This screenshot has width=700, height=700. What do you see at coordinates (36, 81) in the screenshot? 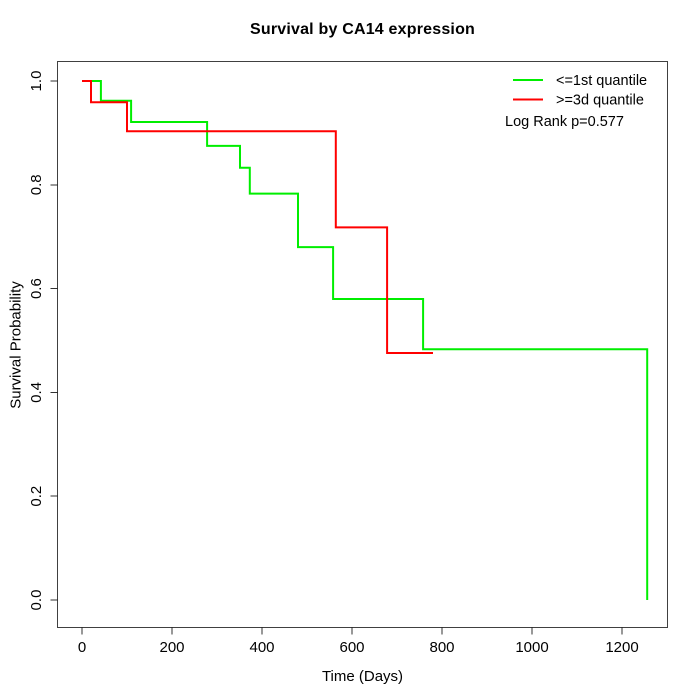
I see `y-tick-label: 1.0` at bounding box center [36, 81].